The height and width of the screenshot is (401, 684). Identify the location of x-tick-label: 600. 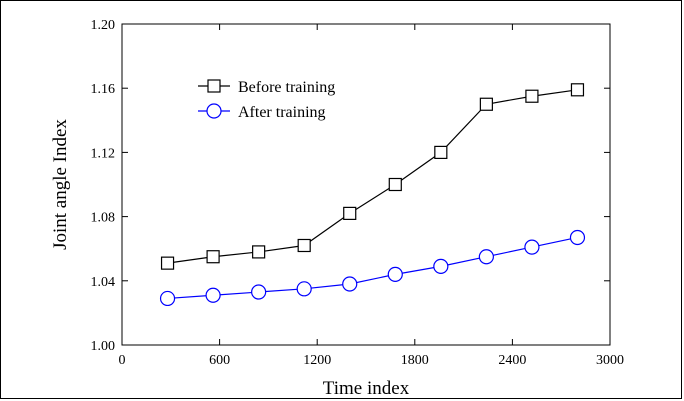
(219, 360).